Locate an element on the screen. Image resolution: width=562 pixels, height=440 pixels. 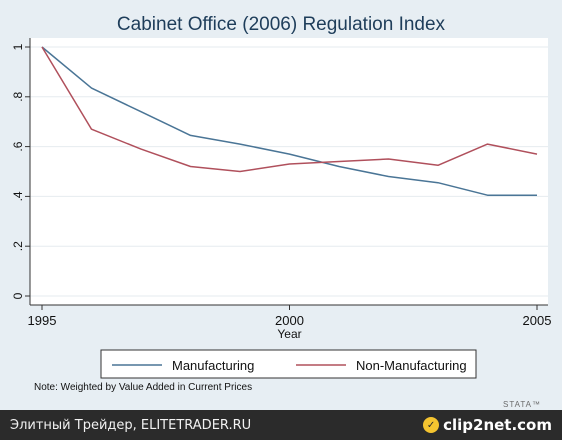
chart-title: Cabinet Office (2006) Regulation Index is located at coordinates (281, 24).